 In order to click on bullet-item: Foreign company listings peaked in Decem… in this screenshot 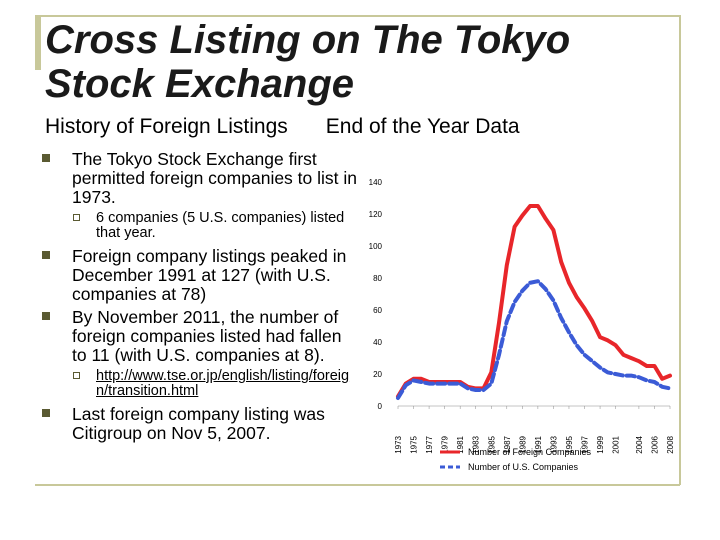, I will do `click(200, 275)`.